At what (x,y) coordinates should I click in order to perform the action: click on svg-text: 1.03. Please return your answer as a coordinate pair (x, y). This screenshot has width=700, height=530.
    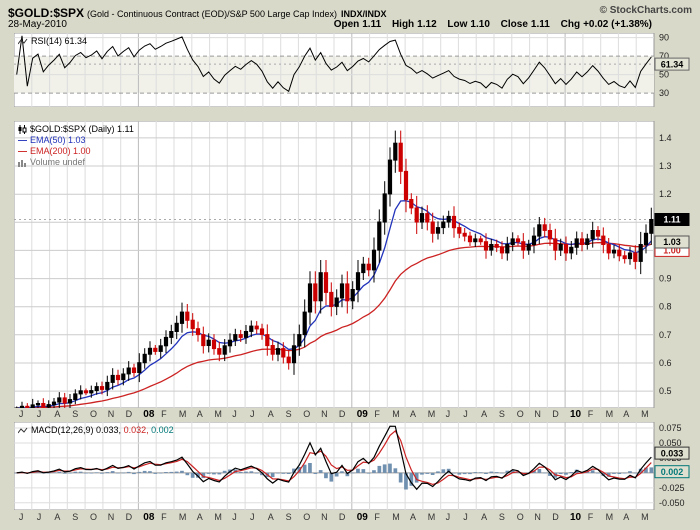
    Looking at the image, I should click on (672, 242).